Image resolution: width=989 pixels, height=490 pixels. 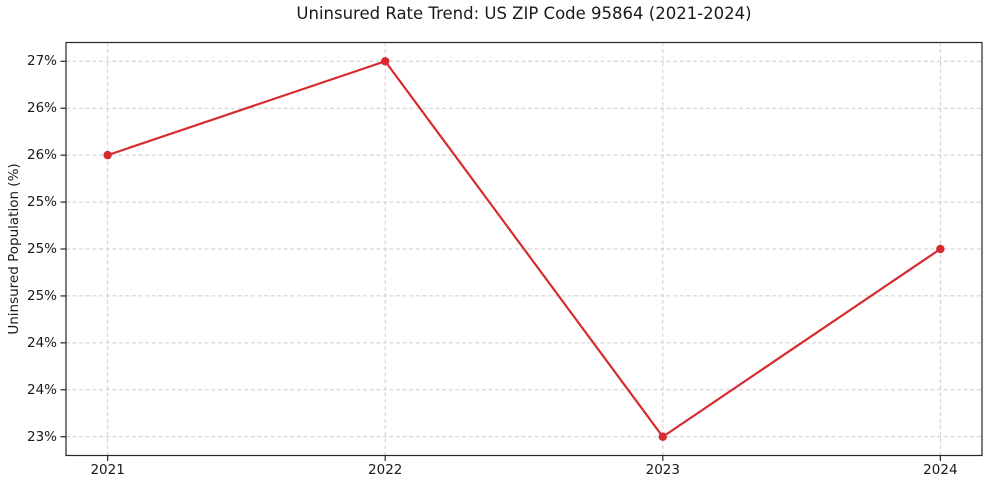 I want to click on y-tick-label: 27%, so click(x=41, y=61).